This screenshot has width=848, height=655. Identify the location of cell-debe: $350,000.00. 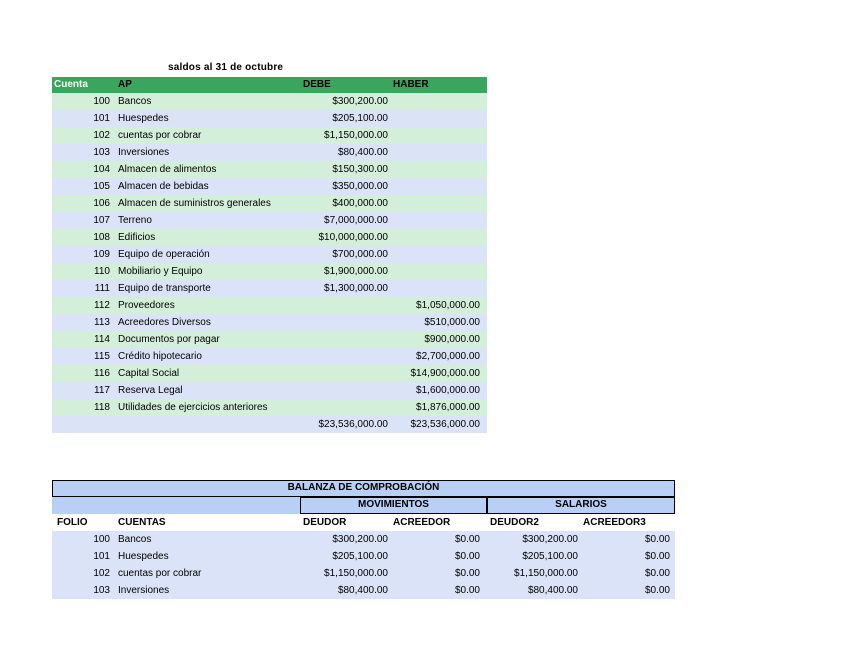
(360, 186).